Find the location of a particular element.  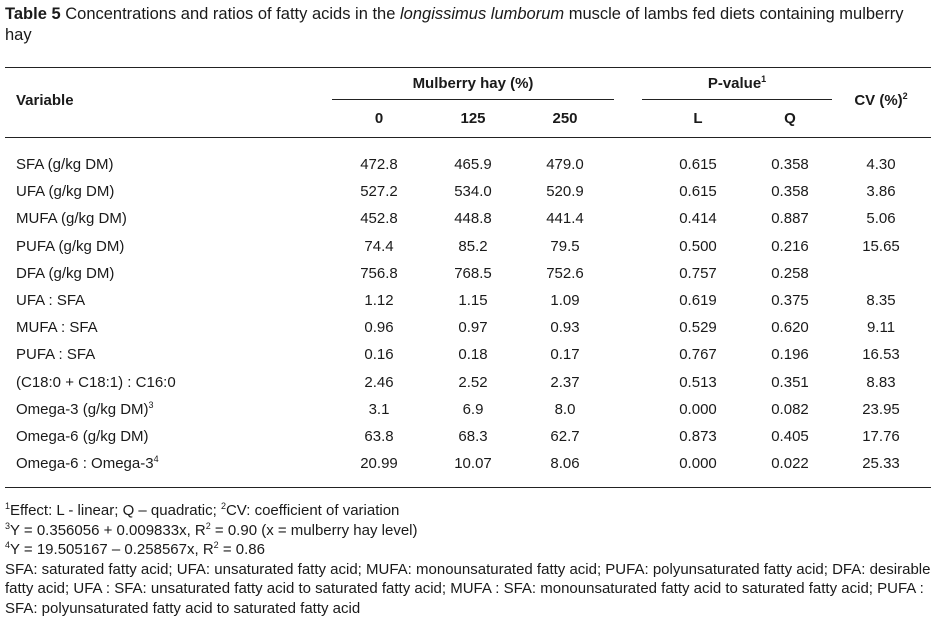

table-cell: 0.216 is located at coordinates (790, 246).